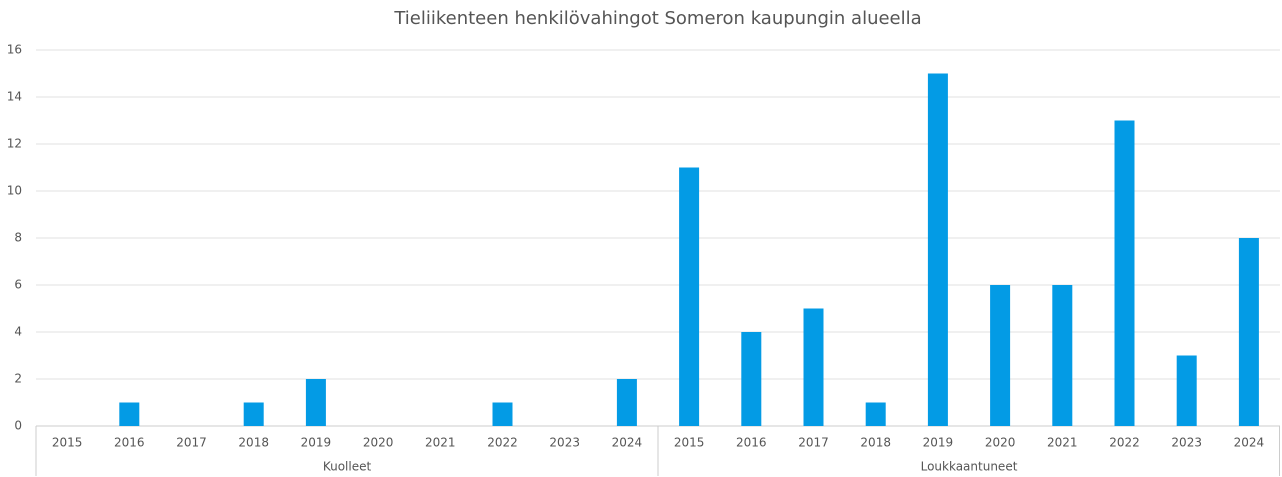  I want to click on y-tick-label: 12, so click(14, 144).